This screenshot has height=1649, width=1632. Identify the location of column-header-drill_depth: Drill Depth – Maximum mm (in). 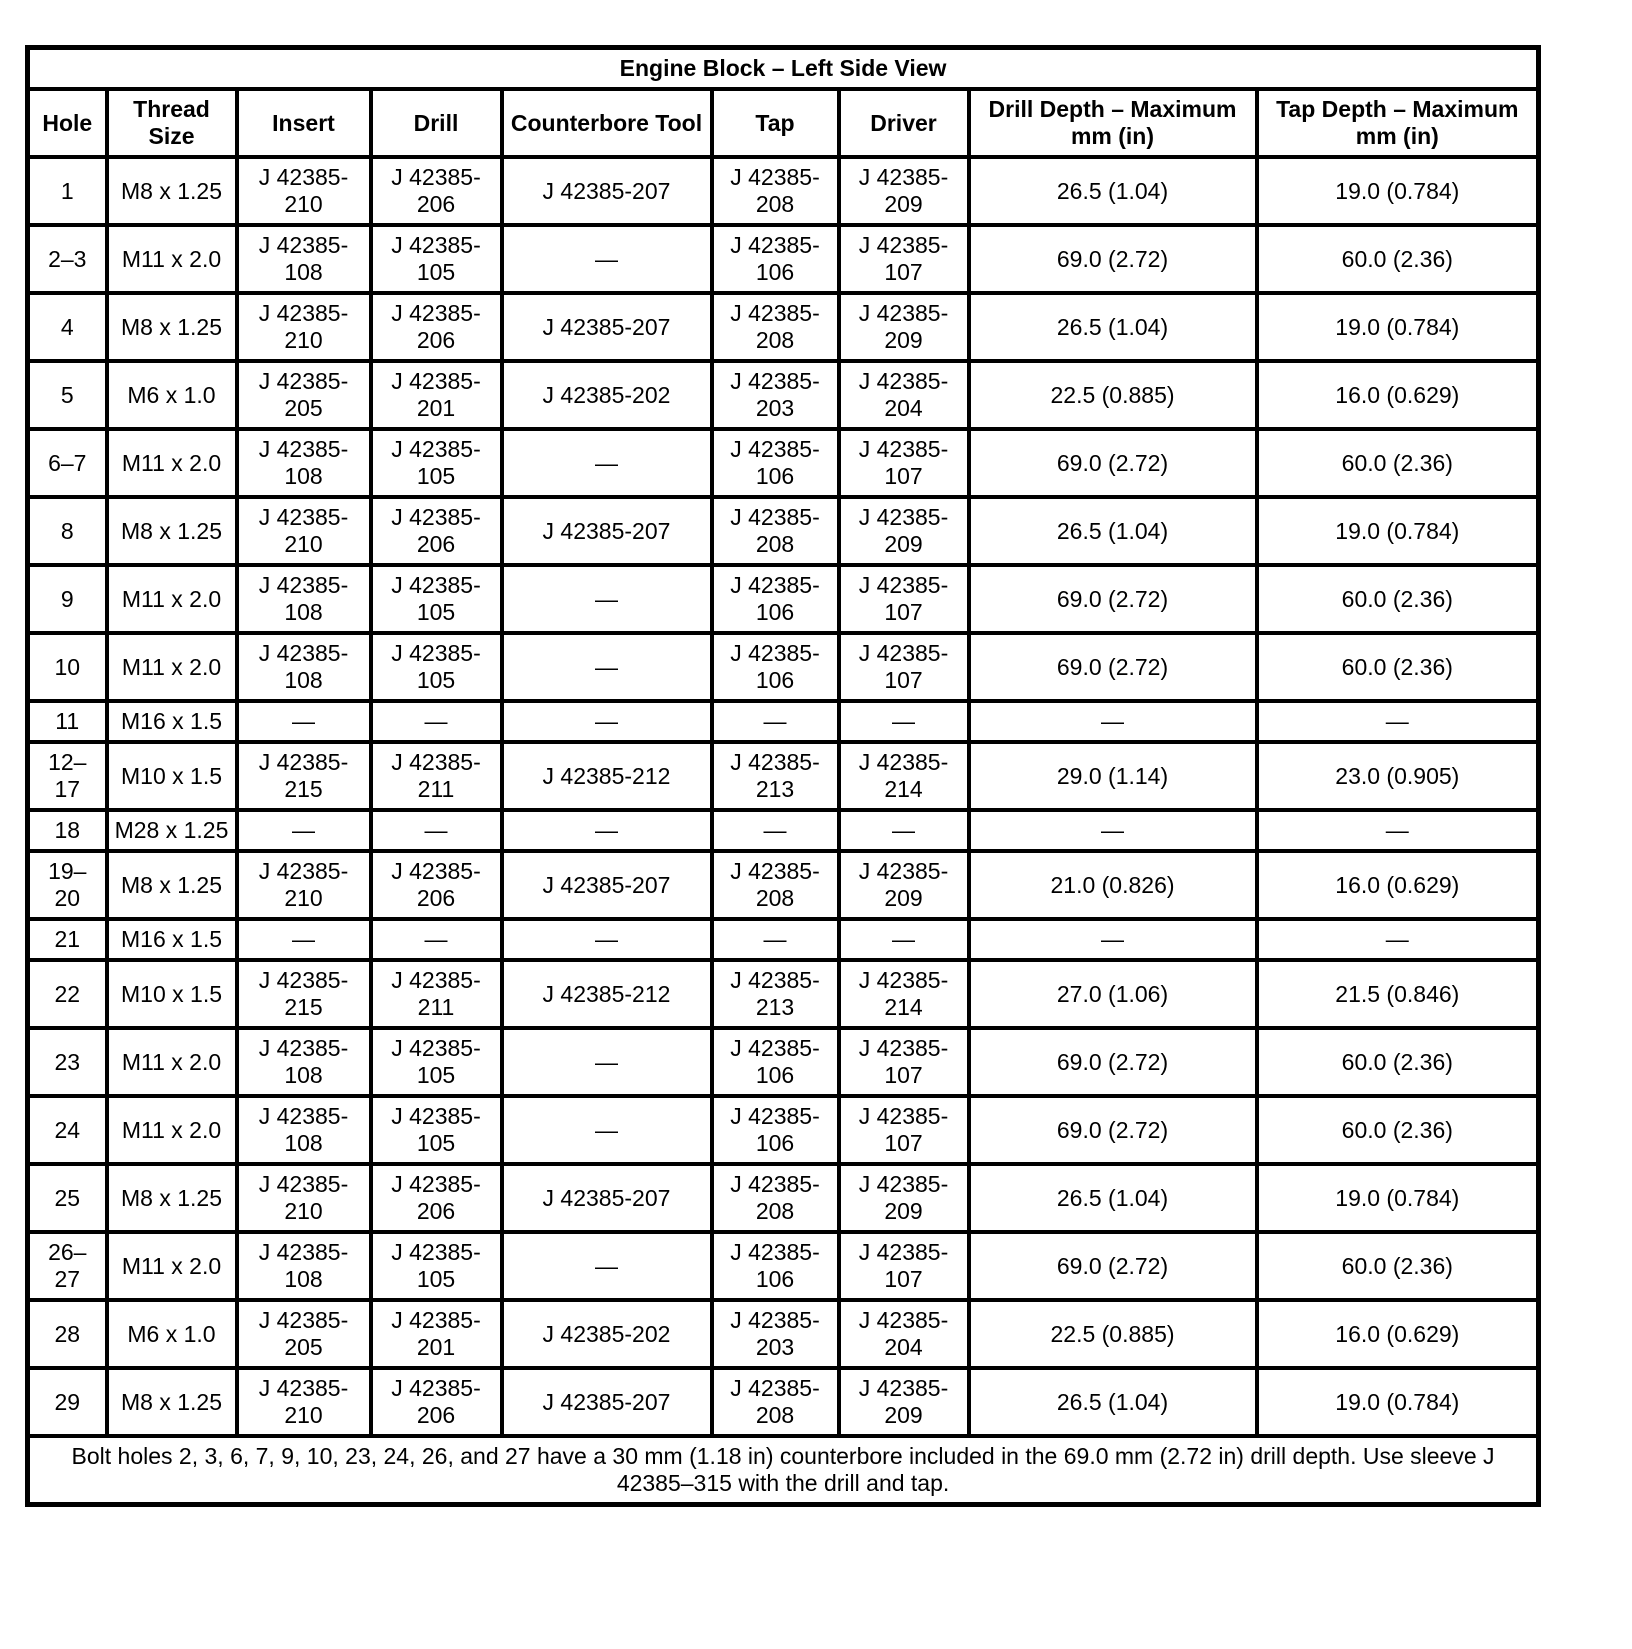
(1112, 123).